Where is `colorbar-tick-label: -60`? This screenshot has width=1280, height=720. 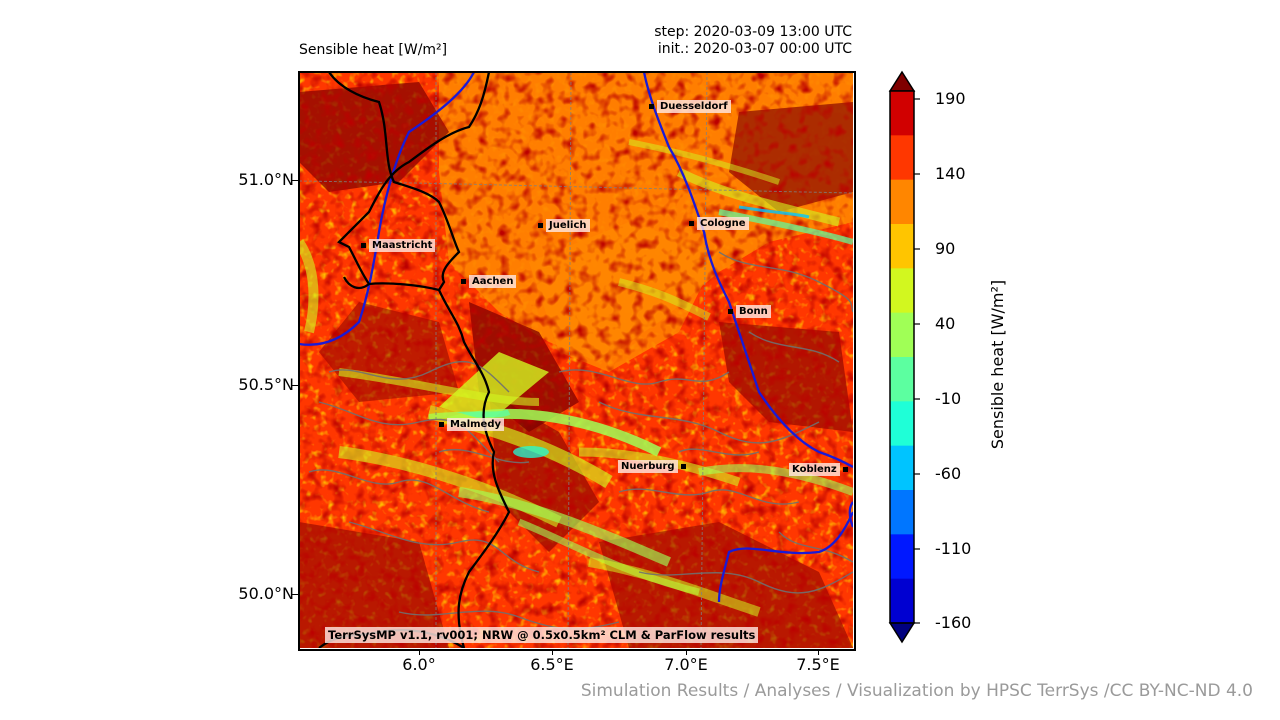
colorbar-tick-label: -60 is located at coordinates (948, 473).